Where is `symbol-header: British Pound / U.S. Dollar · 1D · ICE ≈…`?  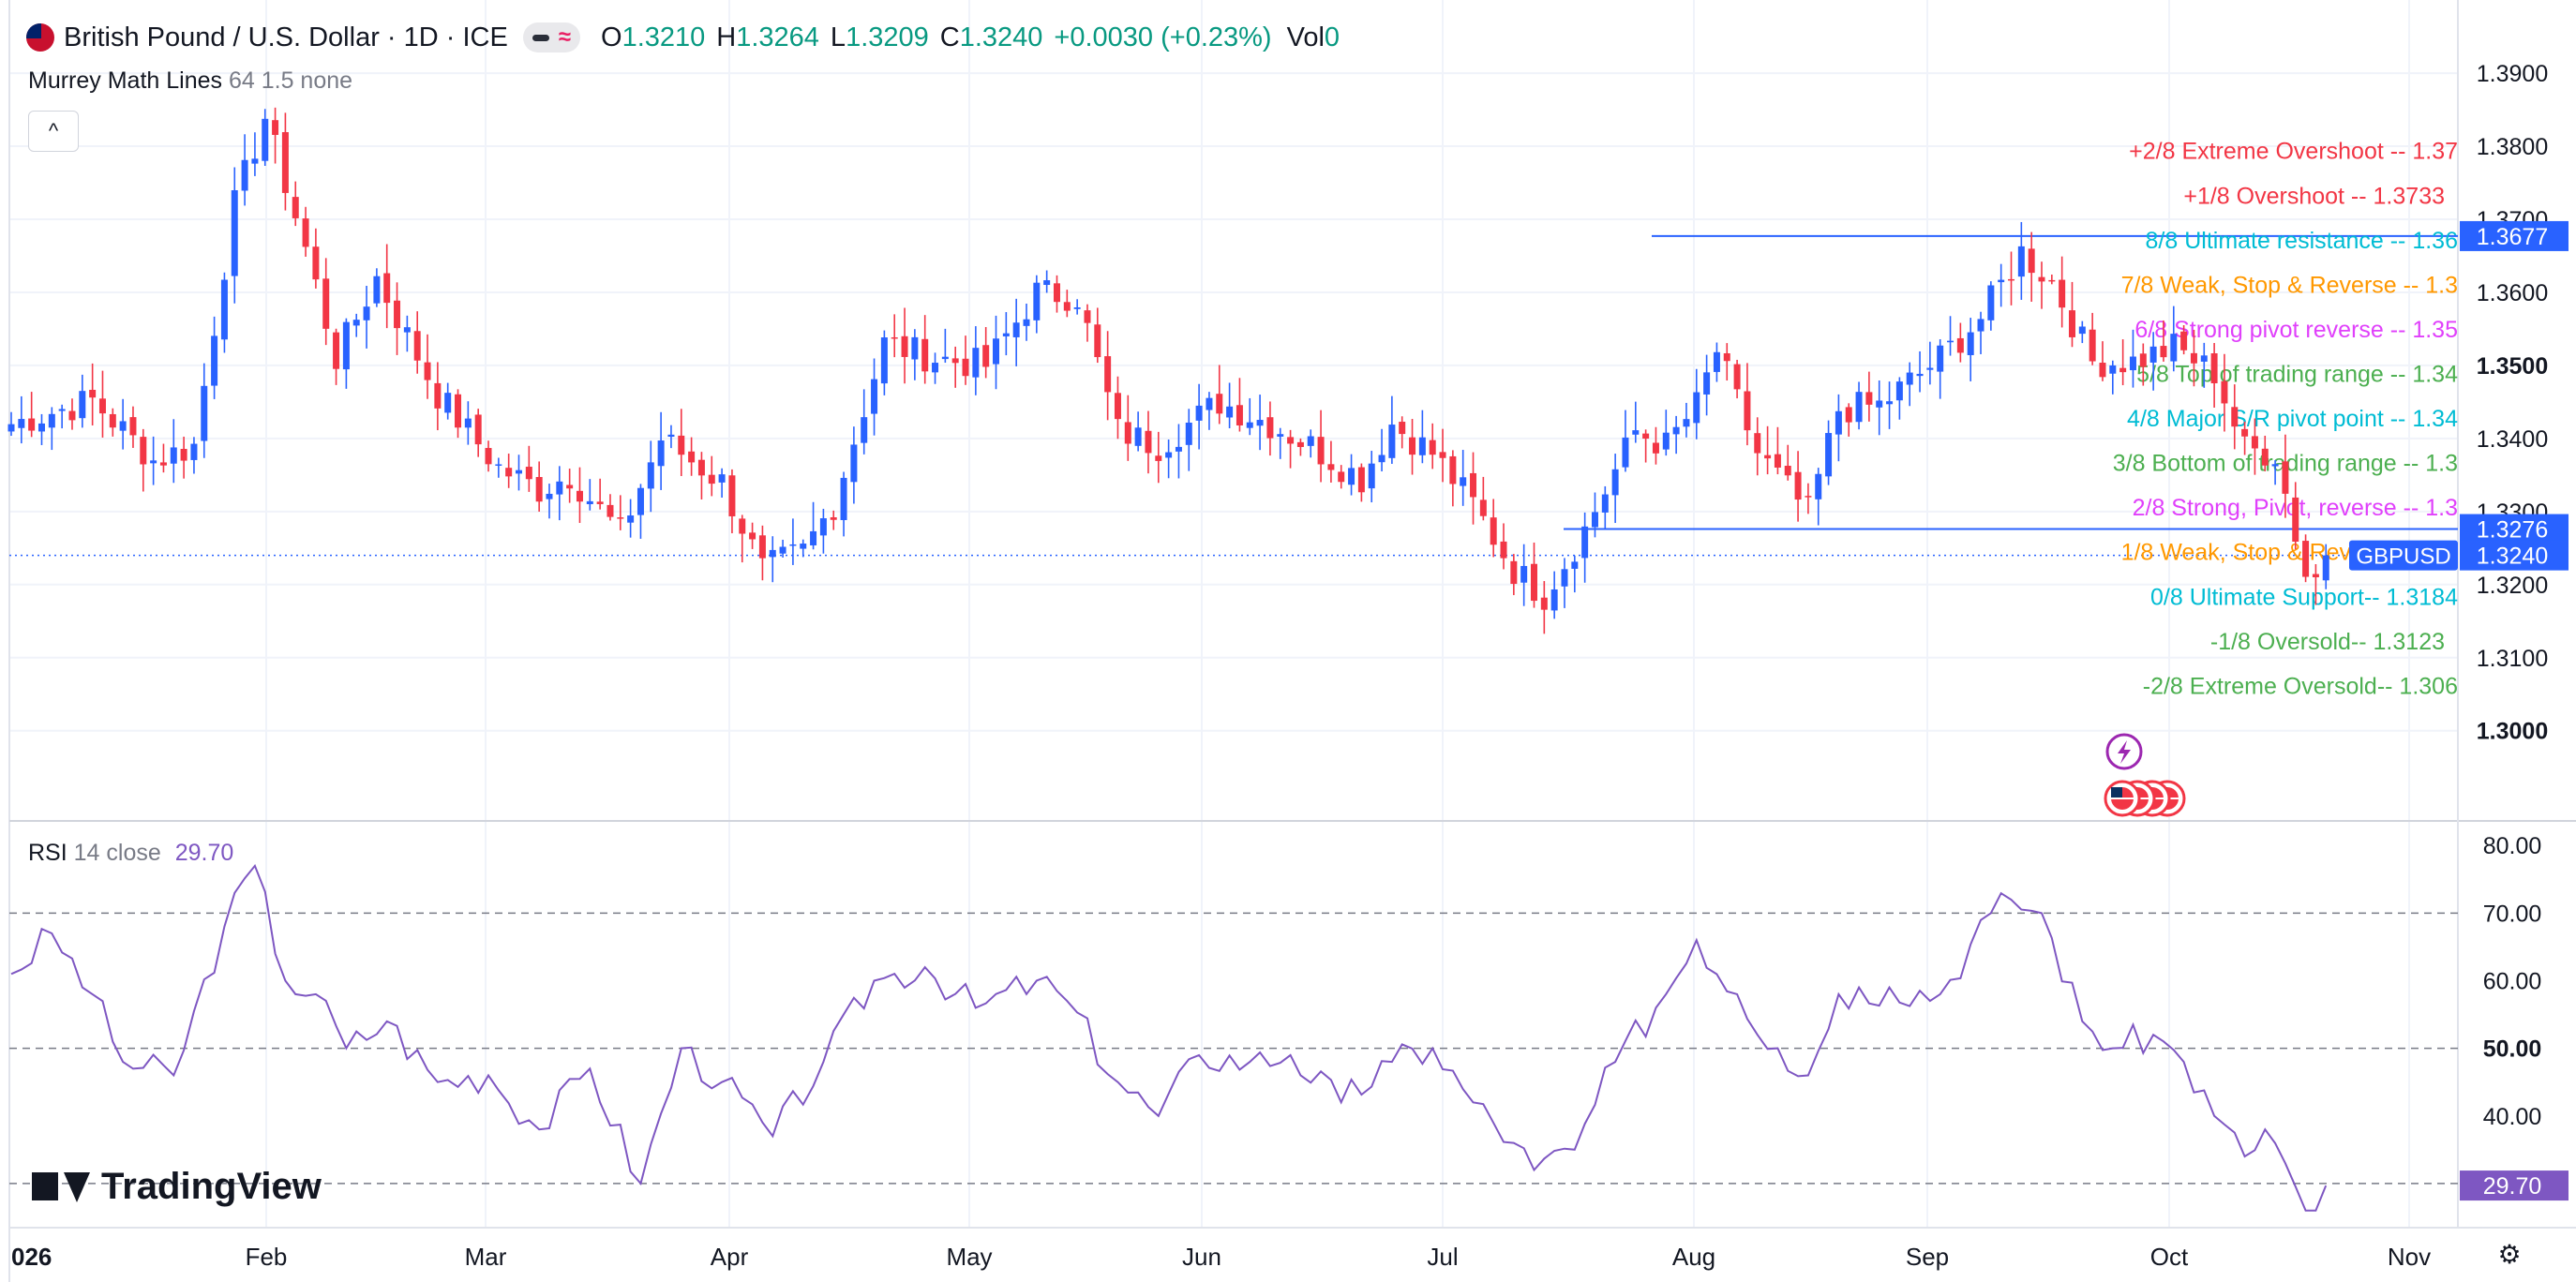
symbol-header: British Pound / U.S. Dollar · 1D · ICE ≈… is located at coordinates (683, 37).